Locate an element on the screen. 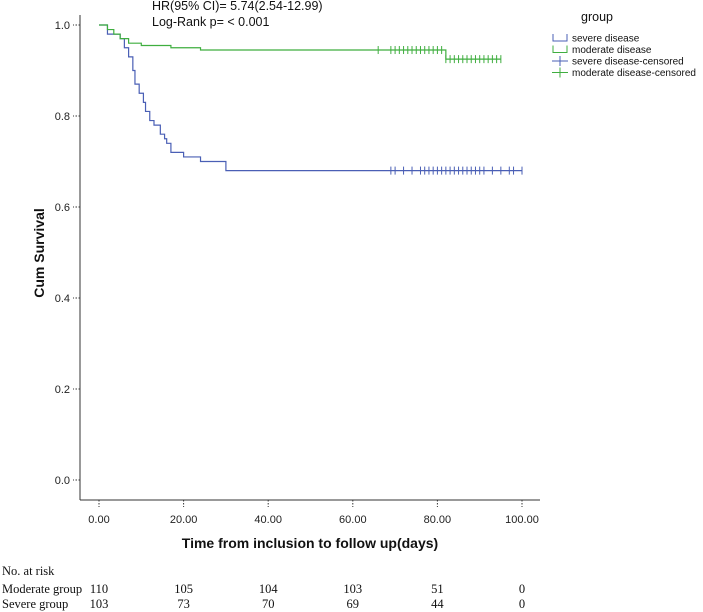 The image size is (703, 612). risk-row-label: Moderate group is located at coordinates (42, 589).